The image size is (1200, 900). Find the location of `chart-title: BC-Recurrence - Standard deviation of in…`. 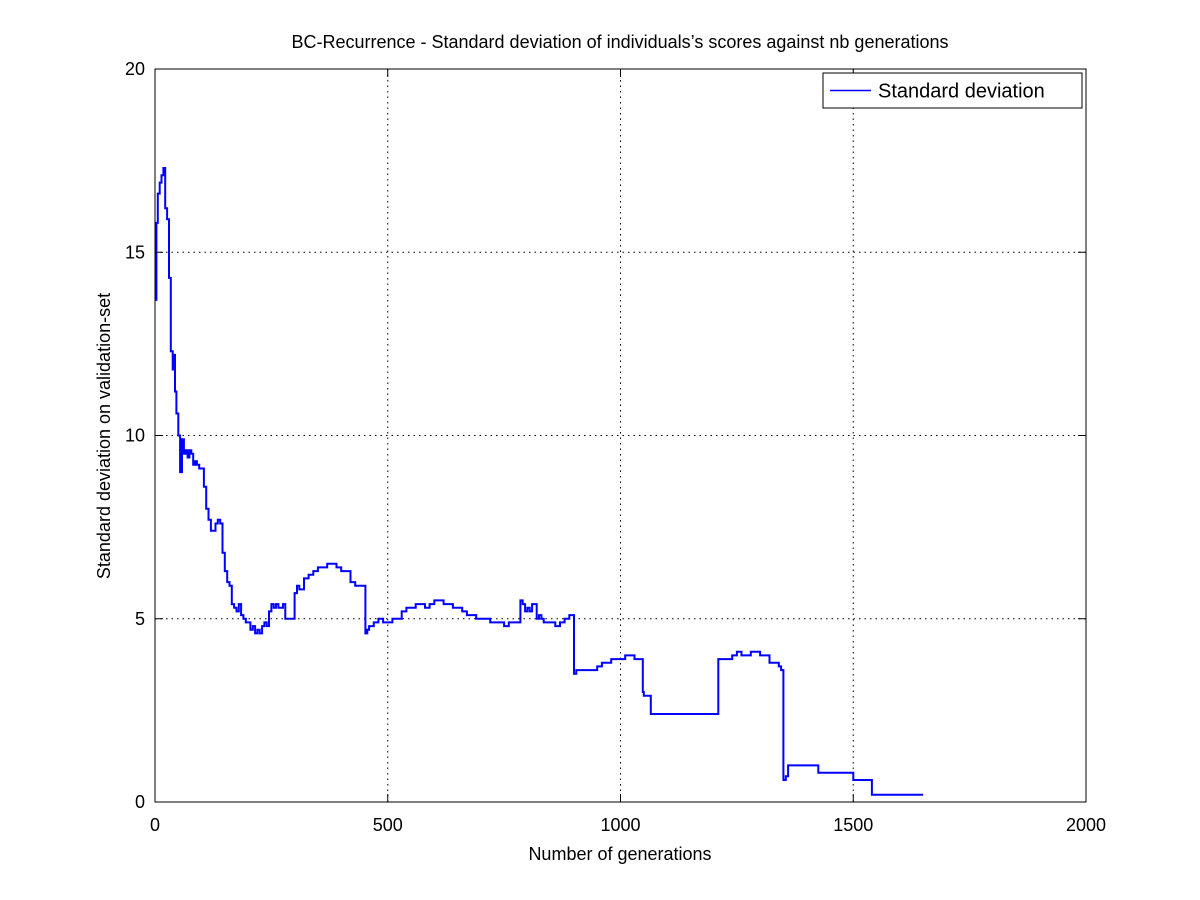

chart-title: BC-Recurrence - Standard deviation of in… is located at coordinates (619, 42).